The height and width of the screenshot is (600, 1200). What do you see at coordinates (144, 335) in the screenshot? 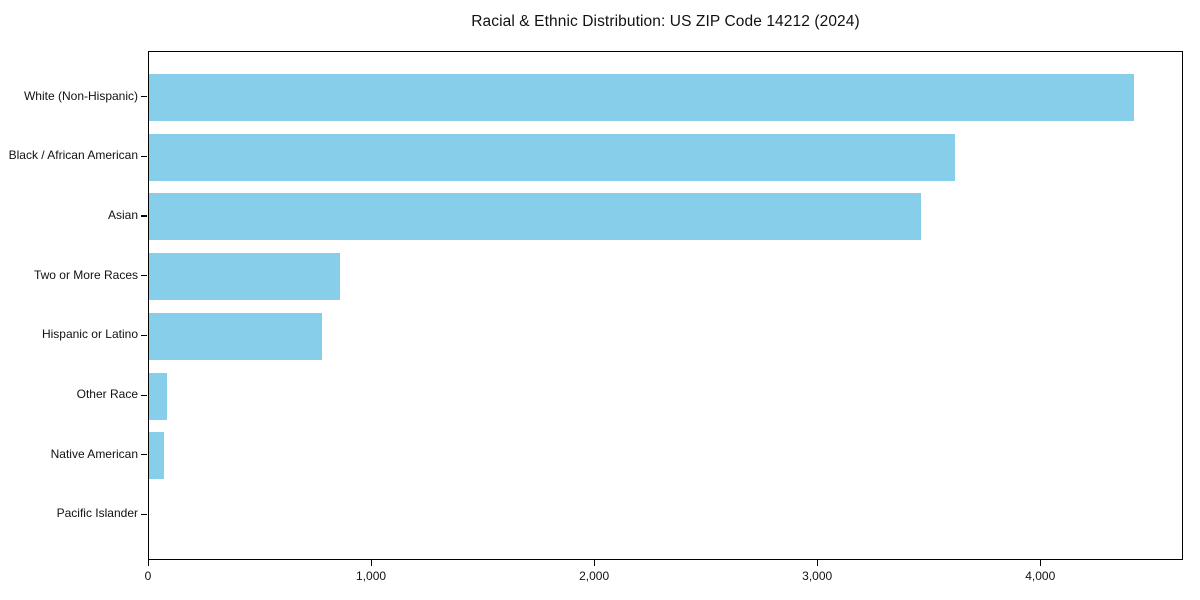
I see `y-tick-mark-hispanic-or-latino` at bounding box center [144, 335].